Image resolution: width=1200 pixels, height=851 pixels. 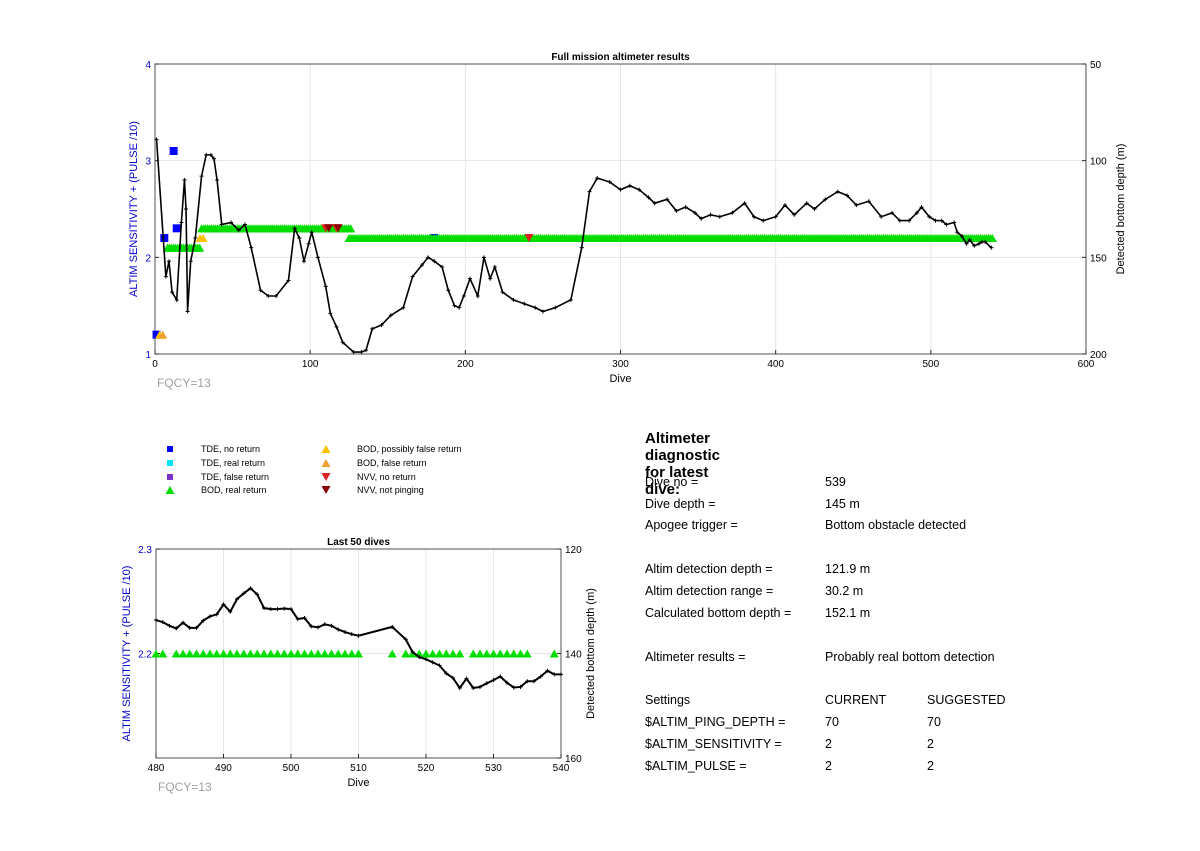 I want to click on last50-chart-ytick-label: 2.3, so click(x=145, y=550).